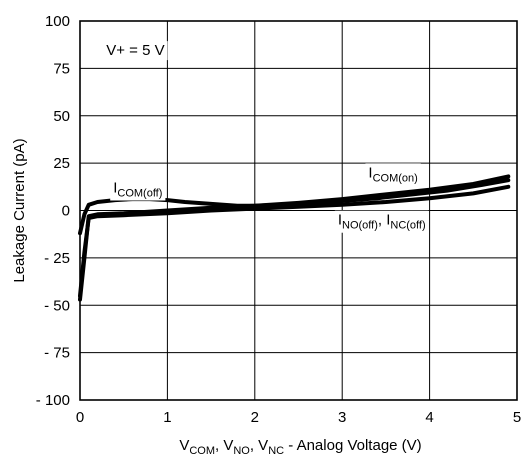 The height and width of the screenshot is (459, 524). I want to click on y-tick-labels: 100 75 50 25 0 - 25 - 50 - 75 - 100, so click(53, 211).